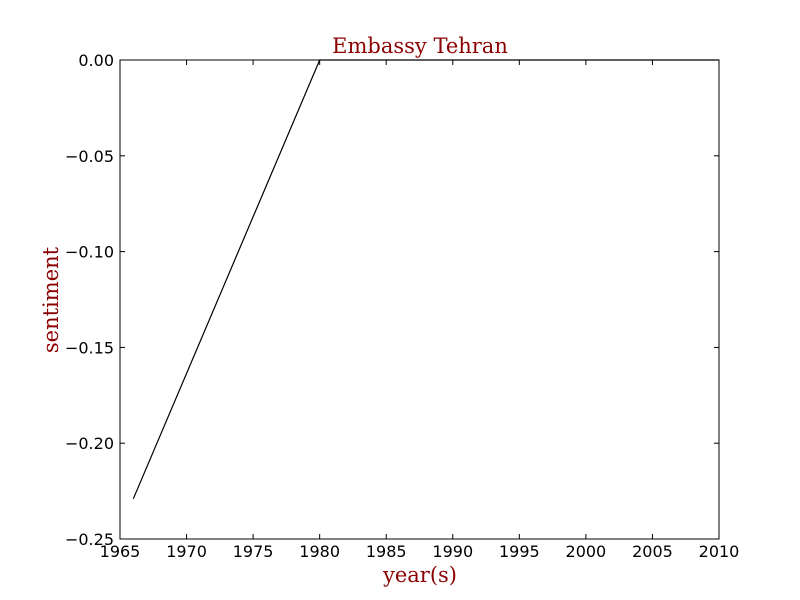 The height and width of the screenshot is (600, 800). I want to click on y-tick-labels: 0.00 −0.05 −0.10 −0.15 −0.20 −0.25, so click(89, 300).